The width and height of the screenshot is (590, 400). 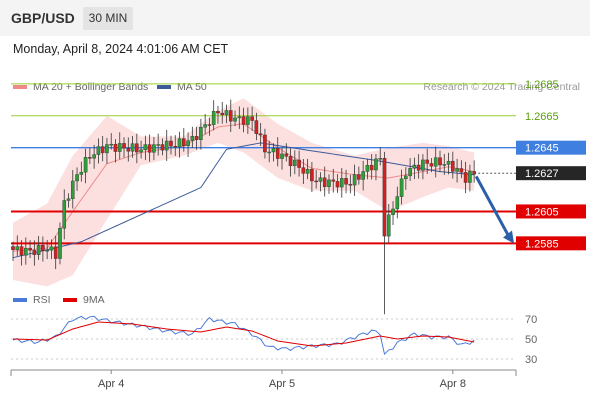 What do you see at coordinates (542, 174) in the screenshot?
I see `last-price-label: 1.2627` at bounding box center [542, 174].